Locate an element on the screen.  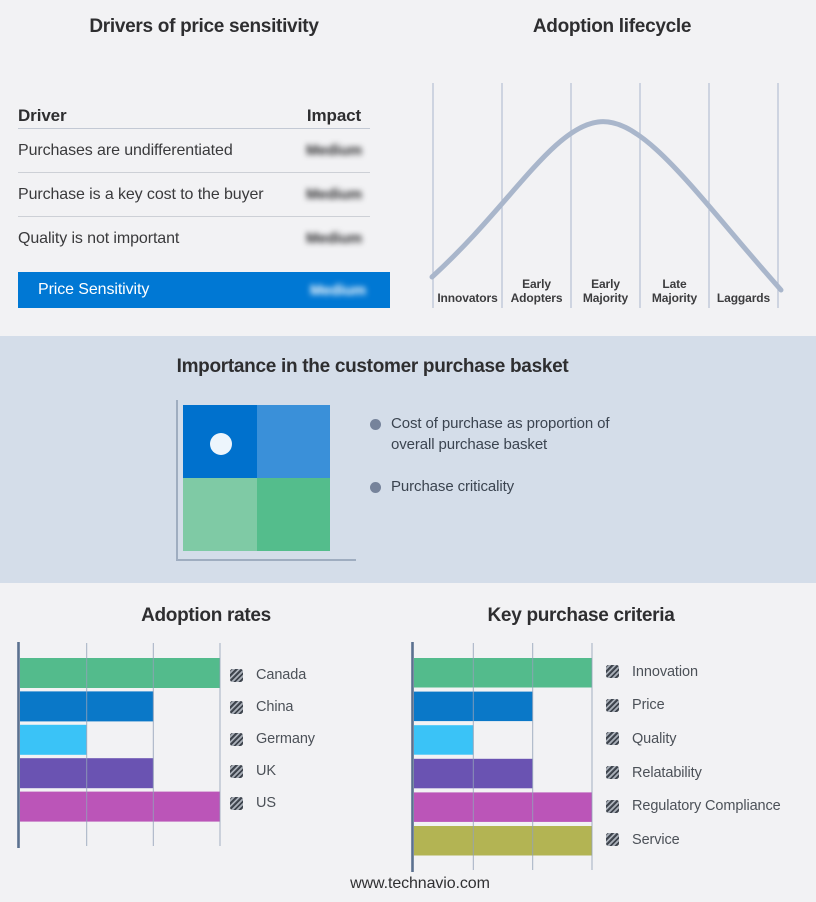
stage-label: Early Adopters is located at coordinates (536, 291).